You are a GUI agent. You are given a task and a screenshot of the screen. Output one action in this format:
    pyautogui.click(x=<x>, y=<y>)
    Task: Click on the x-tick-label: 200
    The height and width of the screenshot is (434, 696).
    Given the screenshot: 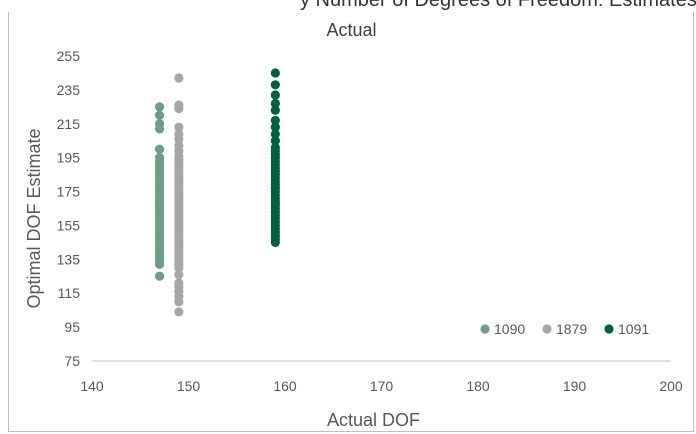 What is the action you would take?
    pyautogui.click(x=671, y=386)
    